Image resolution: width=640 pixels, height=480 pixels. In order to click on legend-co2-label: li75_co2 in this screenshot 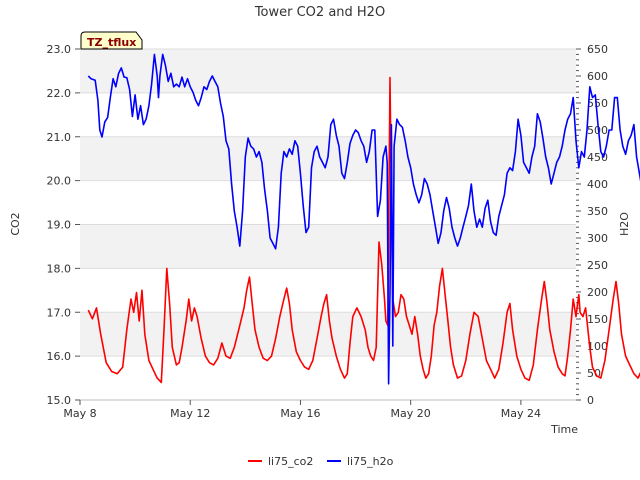, I will do `click(290, 461)`.